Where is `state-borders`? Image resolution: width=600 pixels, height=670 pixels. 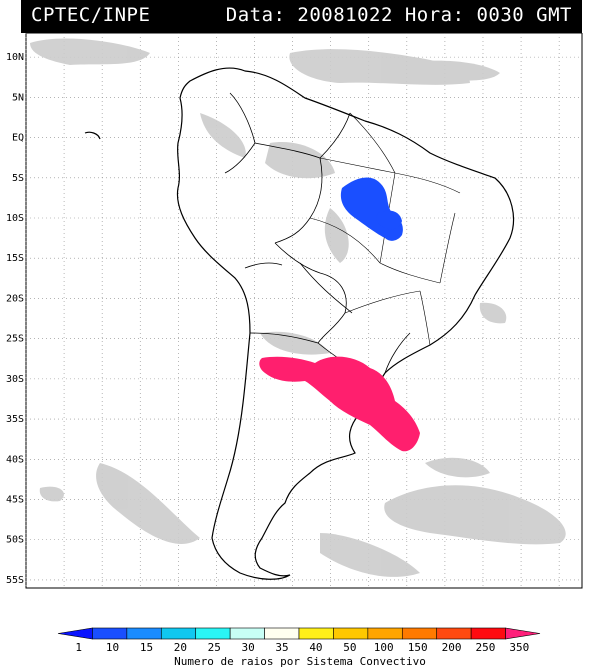 state-borders is located at coordinates (385, 229).